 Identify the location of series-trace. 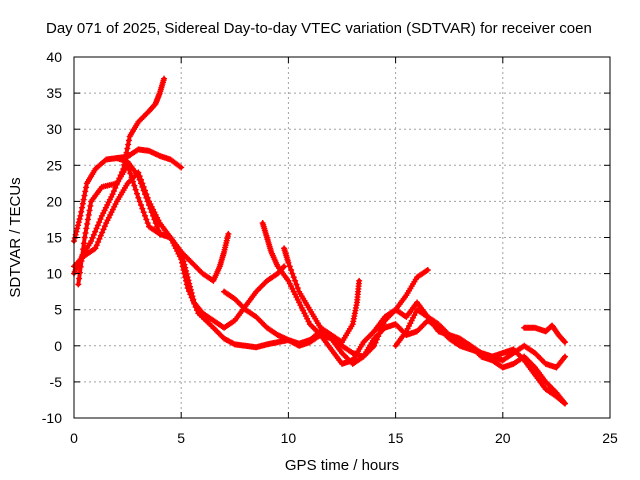
(394, 329).